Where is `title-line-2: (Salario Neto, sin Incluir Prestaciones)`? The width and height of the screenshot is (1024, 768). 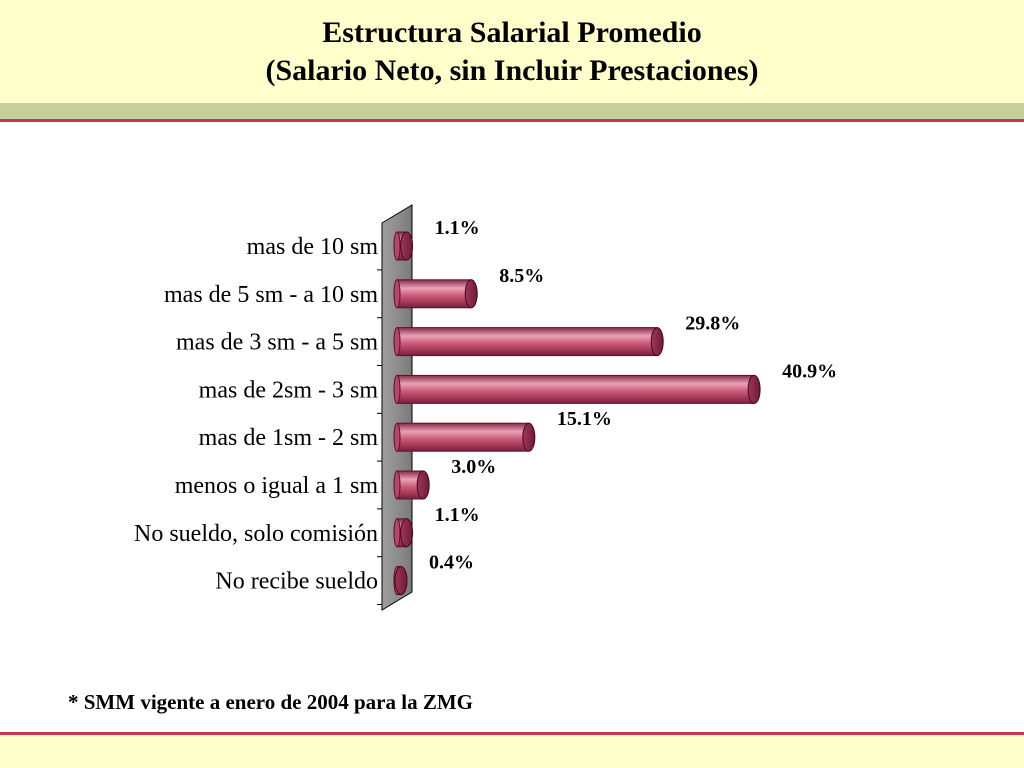 title-line-2: (Salario Neto, sin Incluir Prestaciones) is located at coordinates (512, 70).